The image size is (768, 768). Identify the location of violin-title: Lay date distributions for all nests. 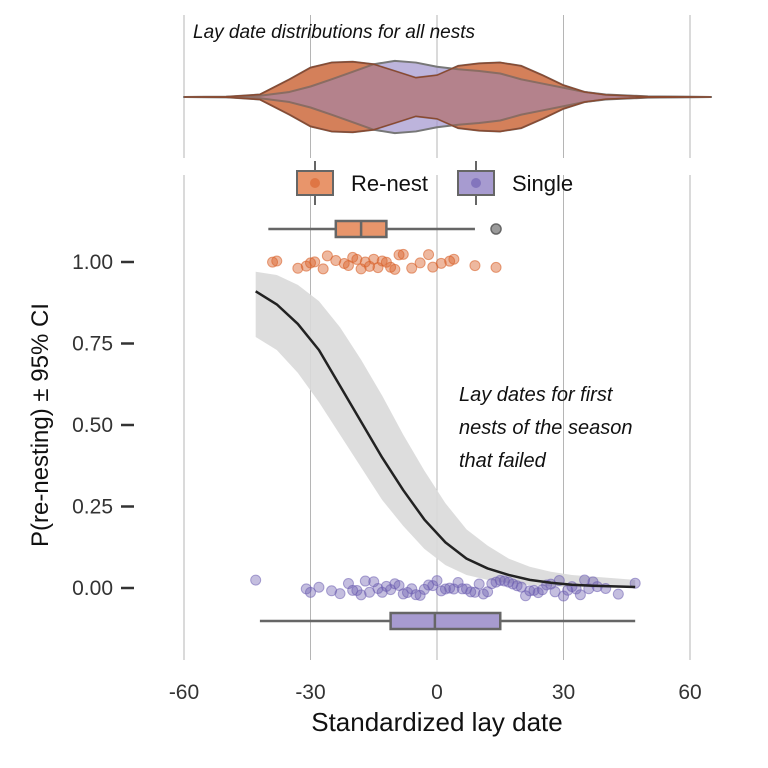
(334, 32).